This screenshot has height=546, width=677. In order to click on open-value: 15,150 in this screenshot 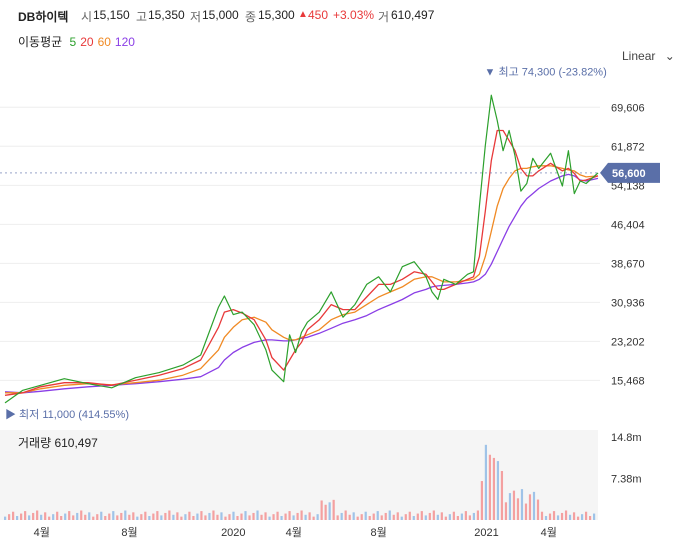, I will do `click(111, 15)`.